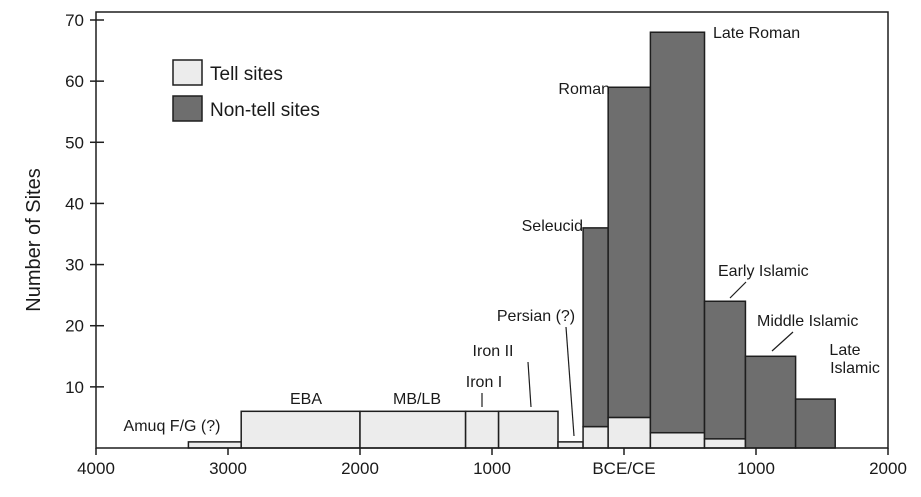 This screenshot has width=921, height=497. What do you see at coordinates (96, 468) in the screenshot?
I see `x-tick-label: 4000` at bounding box center [96, 468].